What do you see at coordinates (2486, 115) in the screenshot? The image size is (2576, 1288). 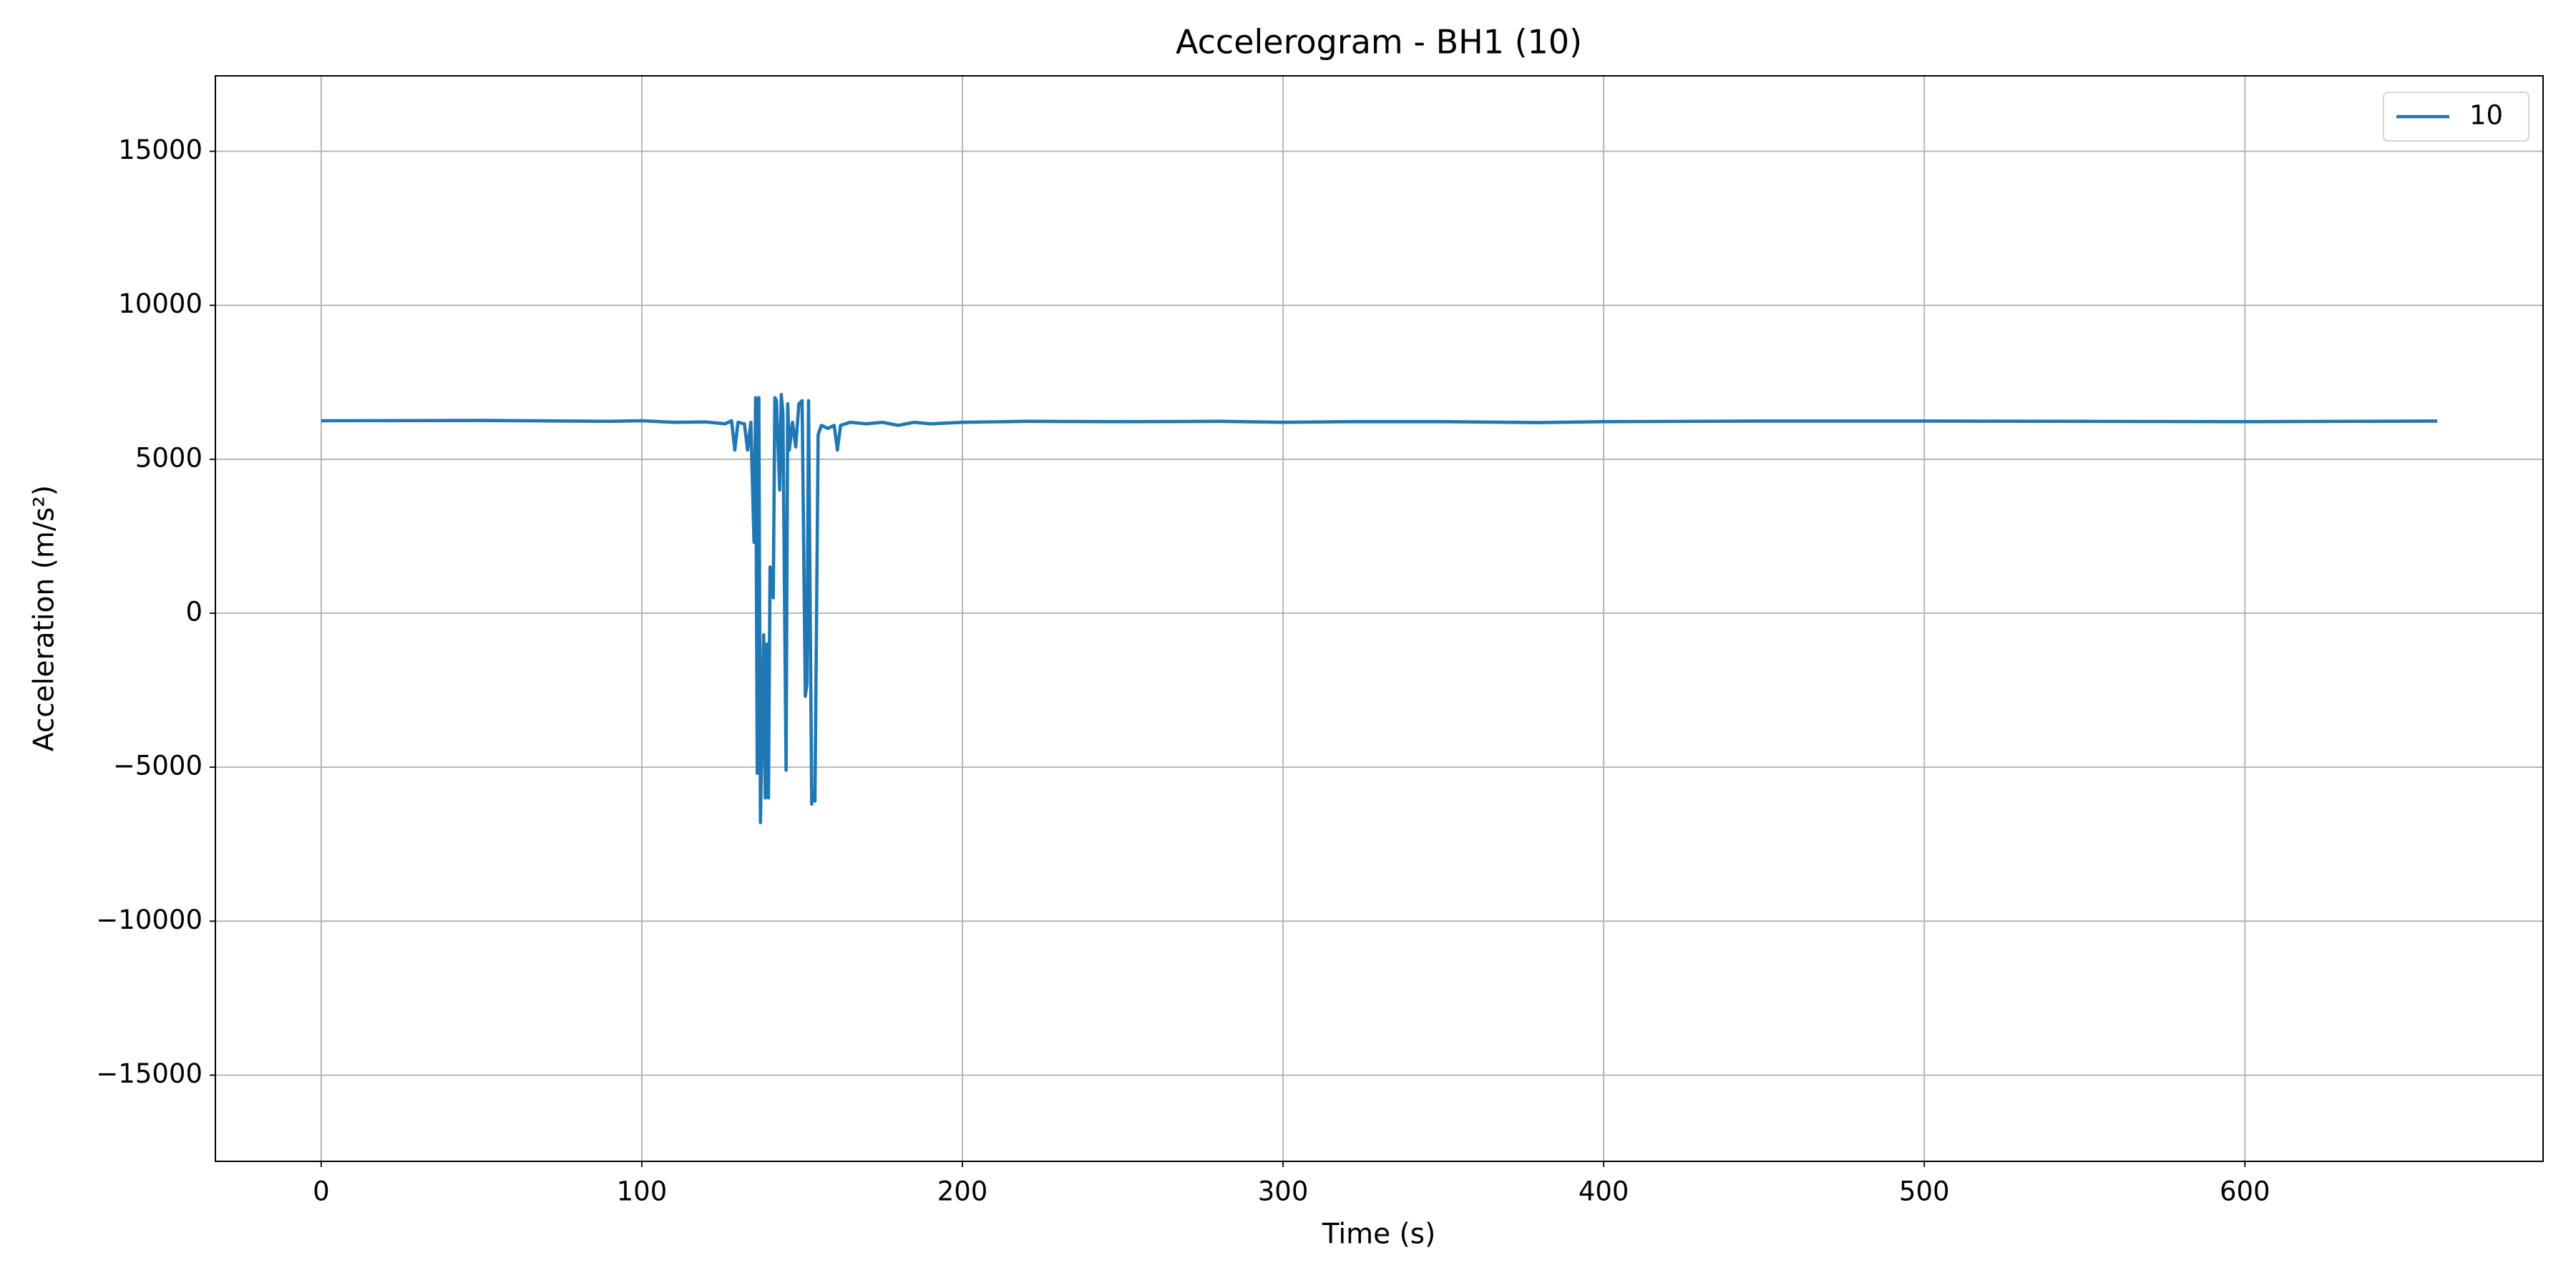 I see `legend-label: 10` at bounding box center [2486, 115].